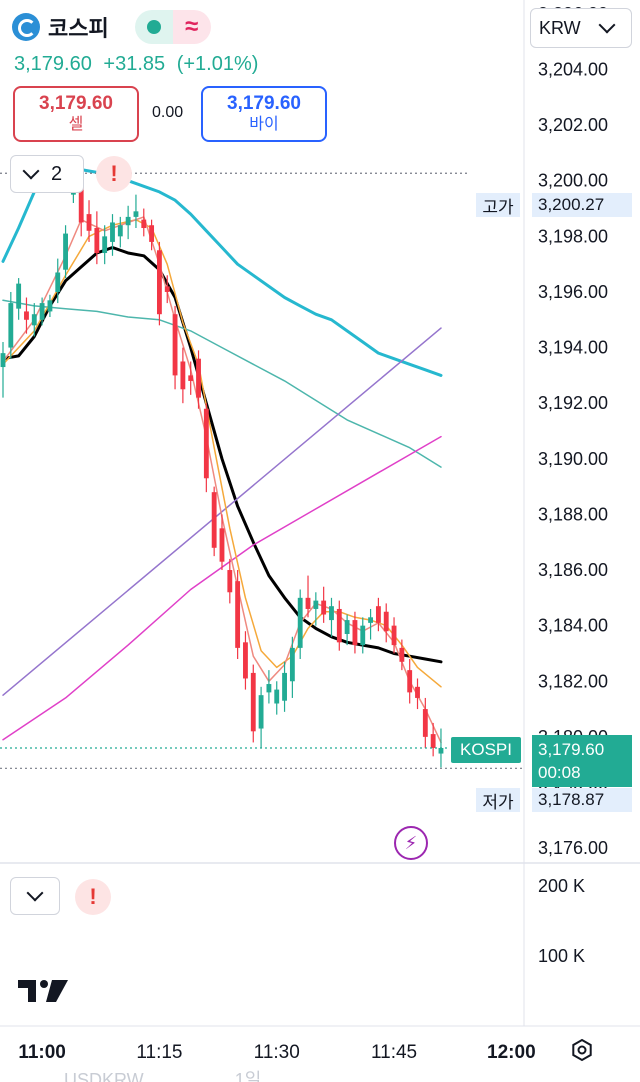 The image size is (640, 1082). Describe the element at coordinates (47, 174) in the screenshot. I see `indicators-toggle-button: 2` at that location.